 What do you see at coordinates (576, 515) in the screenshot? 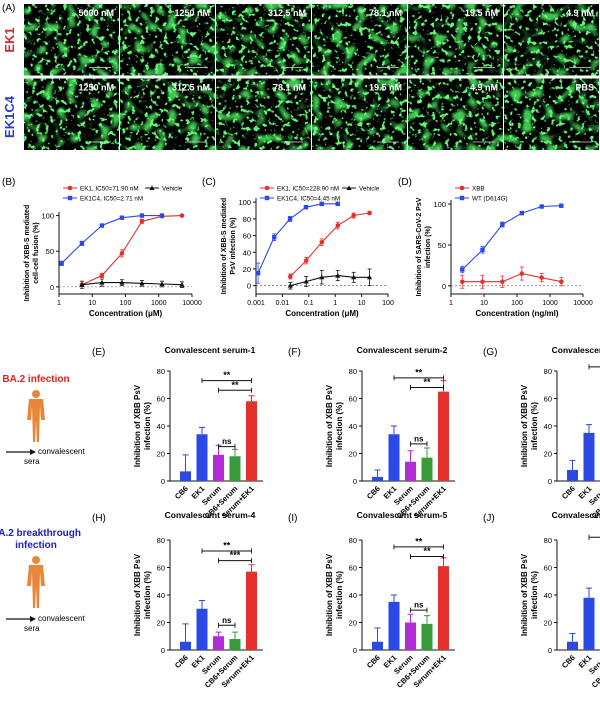
I see `chart-title: Convalescent serum-6` at bounding box center [576, 515].